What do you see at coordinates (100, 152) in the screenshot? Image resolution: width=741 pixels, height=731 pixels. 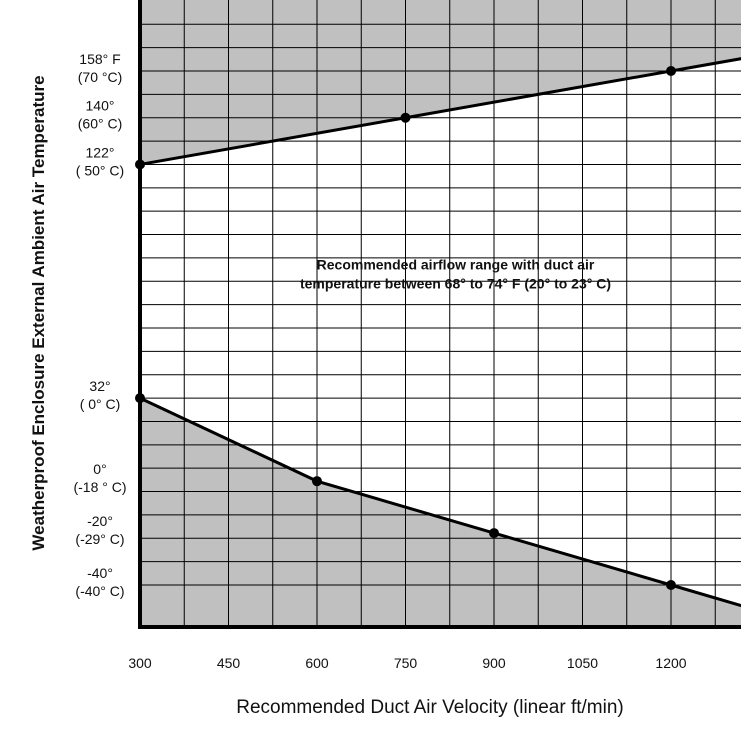 I see `y-tick-label-f: 122°` at bounding box center [100, 152].